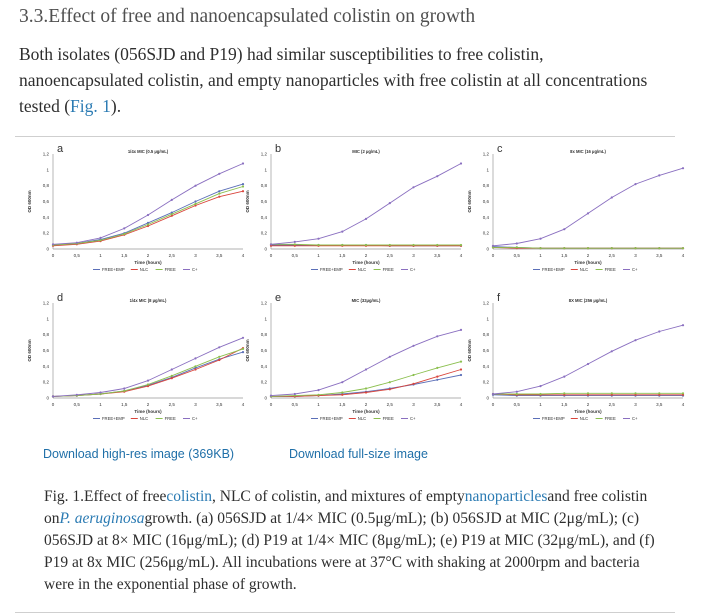 The image size is (712, 615). Describe the element at coordinates (588, 262) in the screenshot. I see `panel-c-xlabel: Time (hours)` at that location.